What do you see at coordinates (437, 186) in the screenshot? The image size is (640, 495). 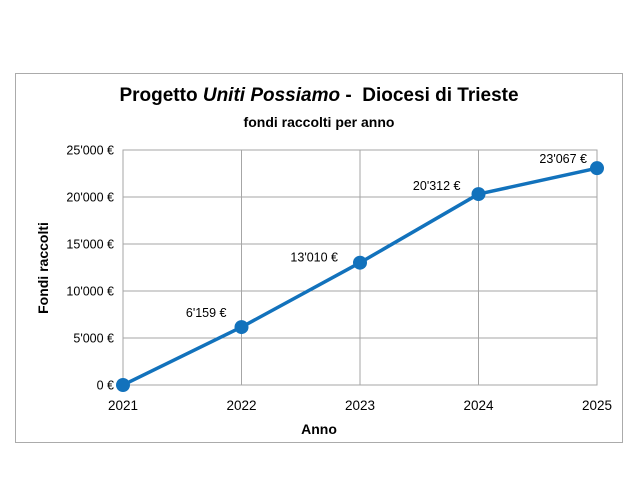 I see `data-point-label: 20'312 €` at bounding box center [437, 186].